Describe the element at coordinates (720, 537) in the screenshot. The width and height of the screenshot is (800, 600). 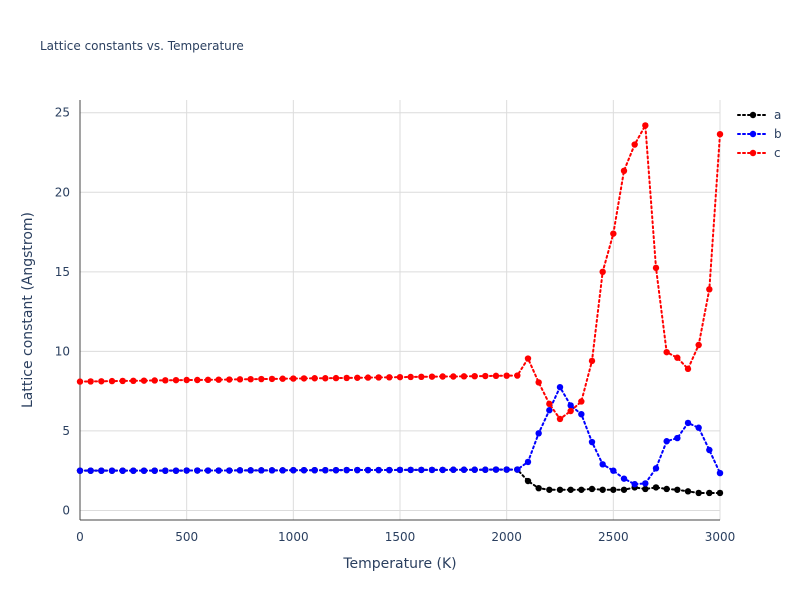
I see `x-tick-label: 3000` at that location.